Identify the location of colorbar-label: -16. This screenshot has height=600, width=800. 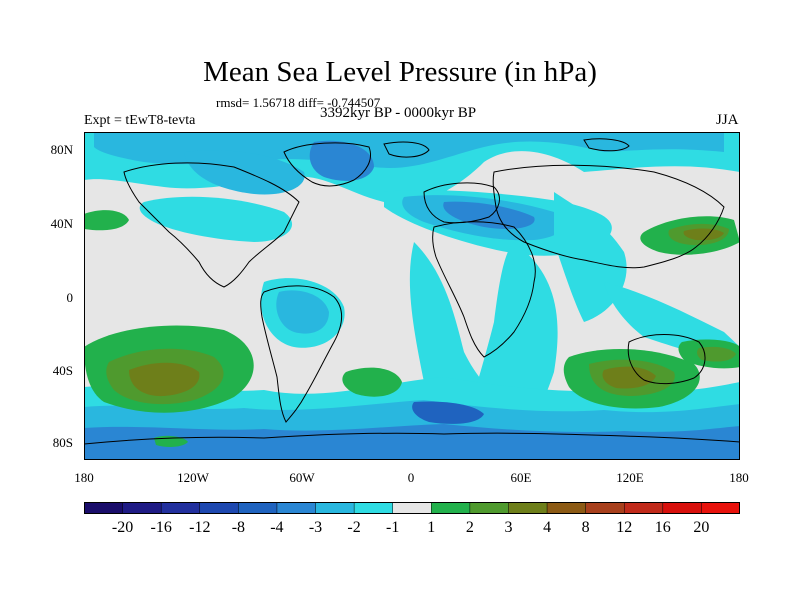
(161, 527).